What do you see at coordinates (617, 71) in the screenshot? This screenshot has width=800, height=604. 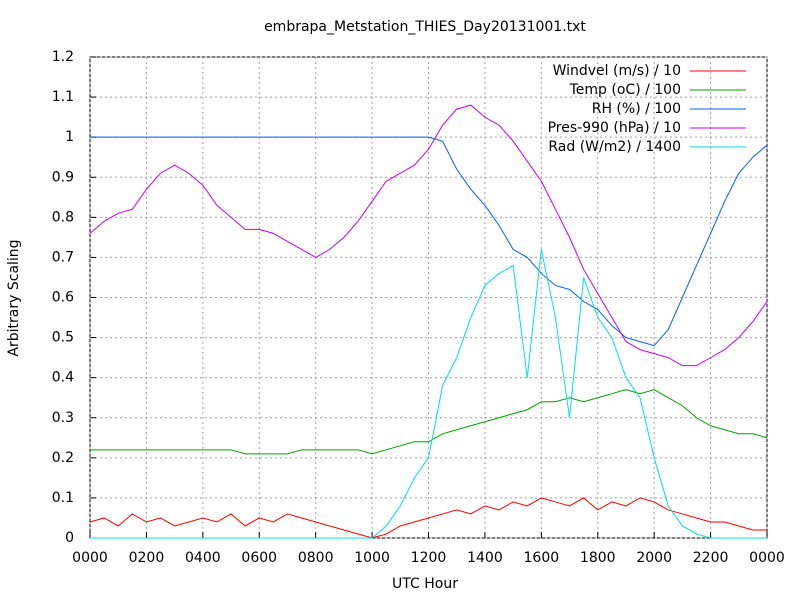 I see `legend-label: Windvel (m/s) / 10` at bounding box center [617, 71].